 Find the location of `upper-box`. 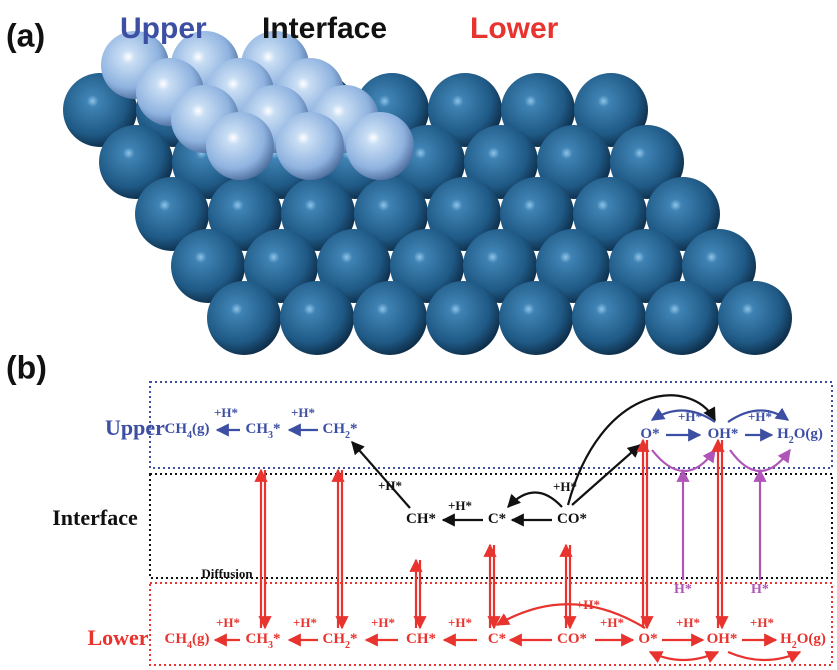

upper-box is located at coordinates (491, 425).